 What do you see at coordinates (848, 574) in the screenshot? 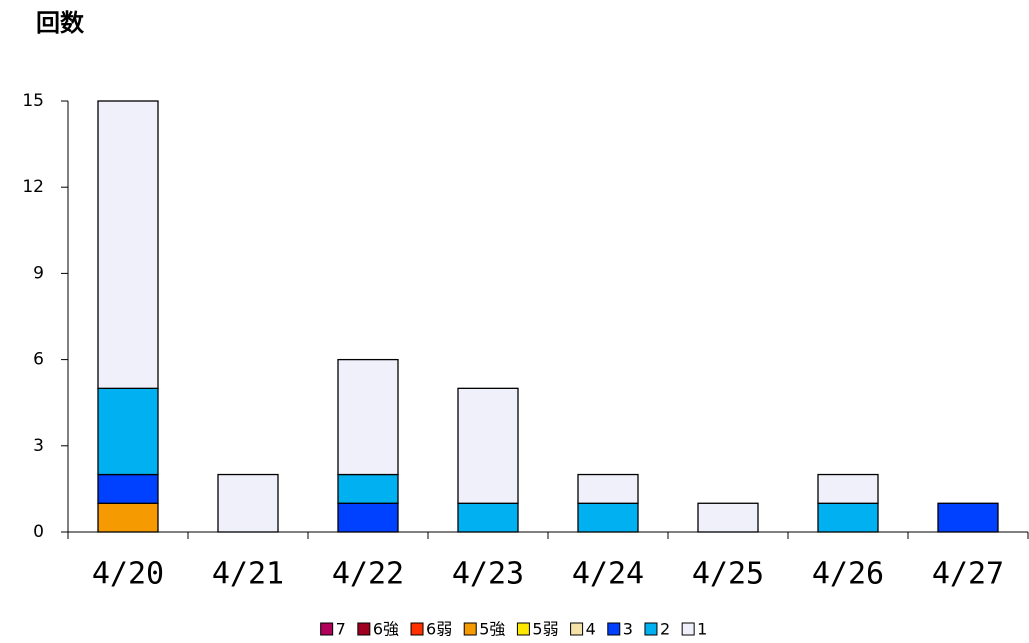
I see `x-tick-label: 4/26` at bounding box center [848, 574].